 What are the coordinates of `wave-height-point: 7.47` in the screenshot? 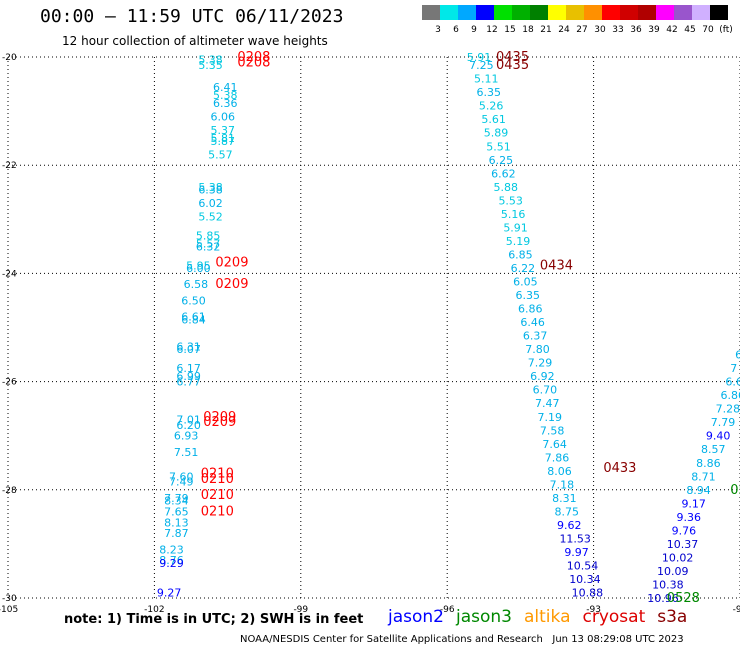 It's located at (547, 403).